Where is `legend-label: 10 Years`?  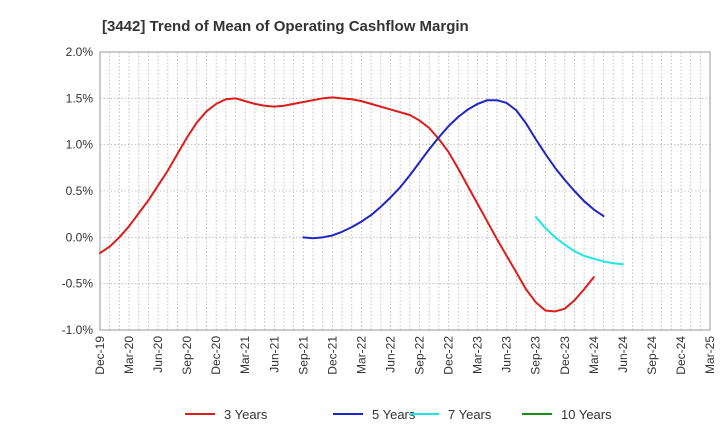
legend-label: 10 Years is located at coordinates (586, 414).